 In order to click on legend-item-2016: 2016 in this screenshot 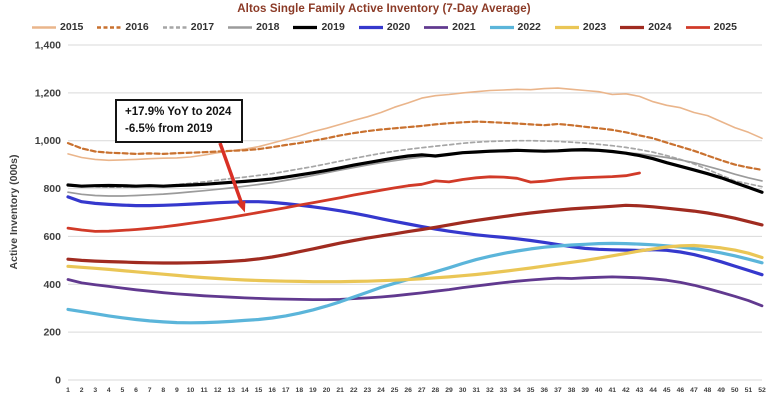, I will do `click(122, 27)`.